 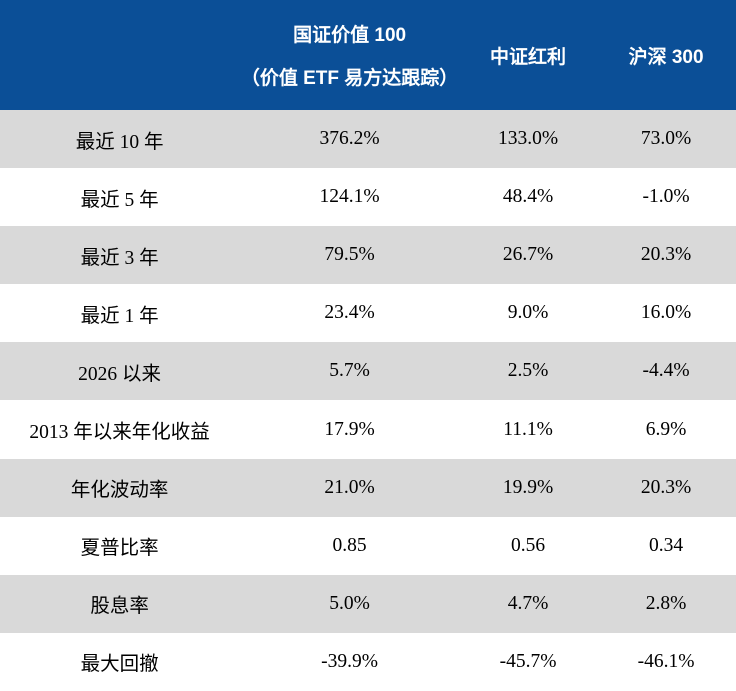 What do you see at coordinates (349, 545) in the screenshot?
I see `cell-value: 0.85` at bounding box center [349, 545].